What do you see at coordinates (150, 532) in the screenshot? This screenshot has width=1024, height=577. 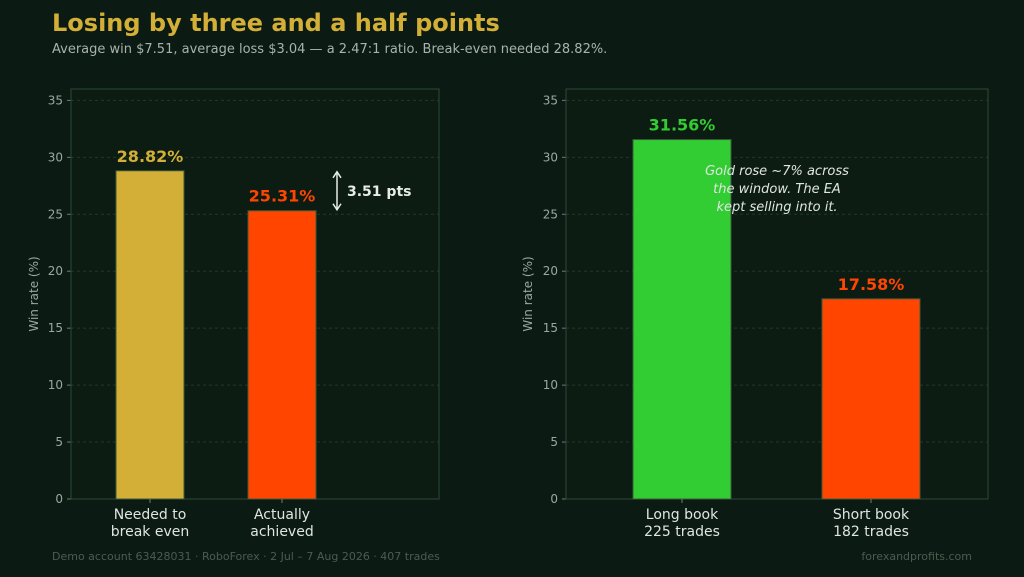 I see `chart1-category-label: break even` at bounding box center [150, 532].